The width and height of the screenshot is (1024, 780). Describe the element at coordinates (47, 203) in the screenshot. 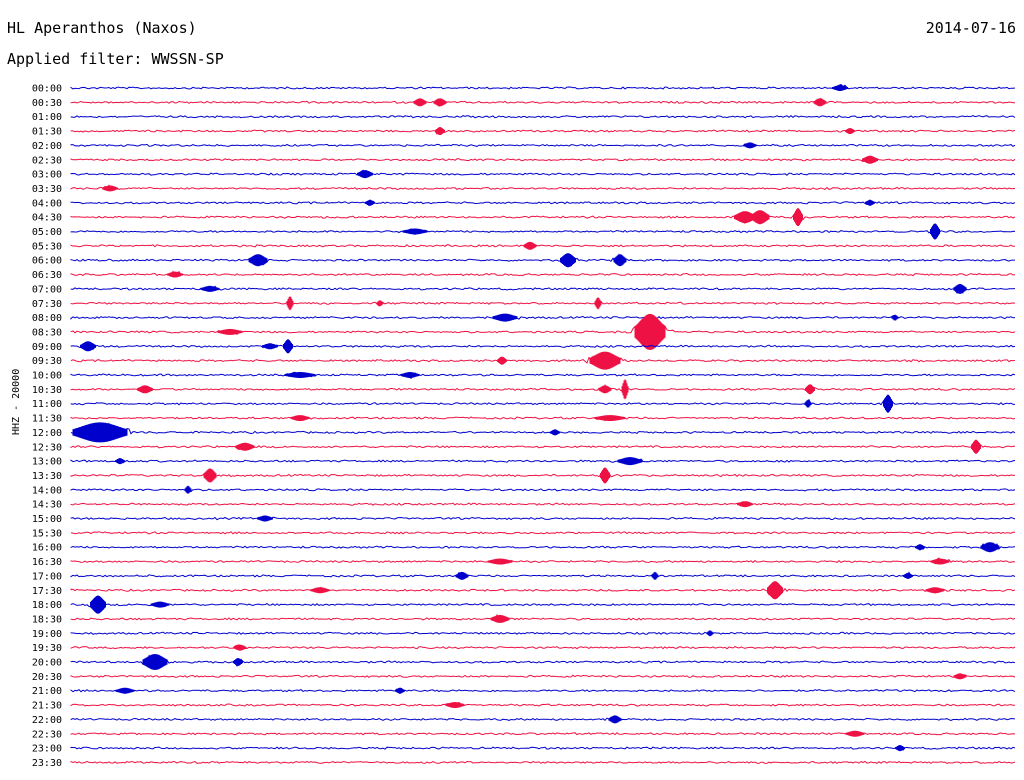

I see `time-tick-label: 04:00` at that location.